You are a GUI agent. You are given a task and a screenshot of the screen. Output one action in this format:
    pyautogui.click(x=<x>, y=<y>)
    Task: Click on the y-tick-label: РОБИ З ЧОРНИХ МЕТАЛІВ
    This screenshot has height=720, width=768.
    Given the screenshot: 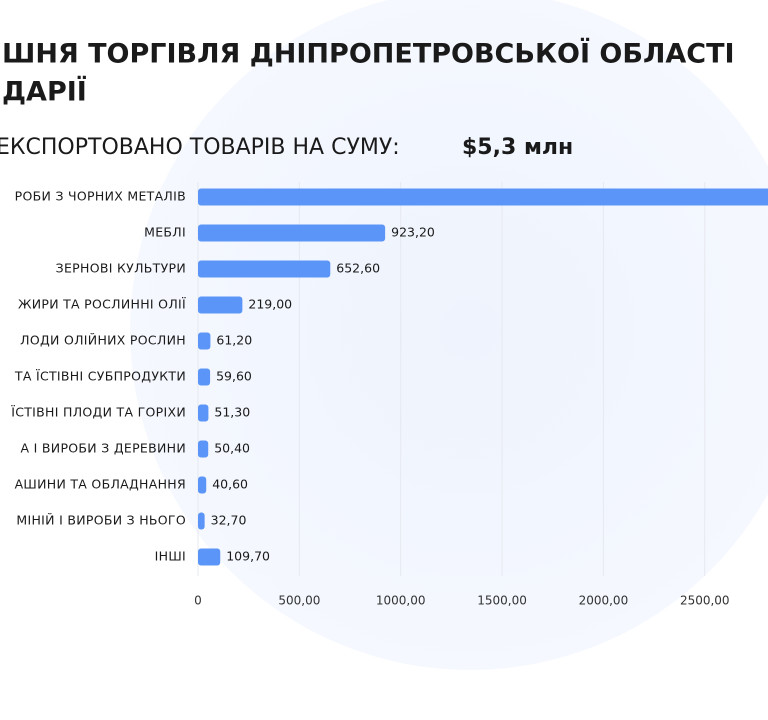 What is the action you would take?
    pyautogui.click(x=100, y=196)
    